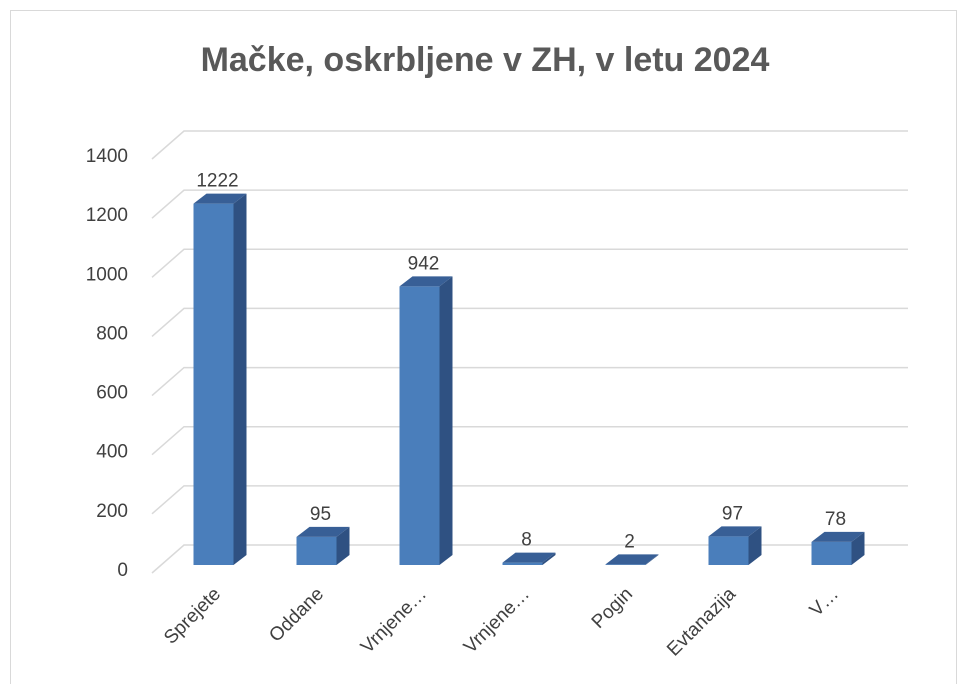 This screenshot has height=689, width=967. I want to click on value-label: 942, so click(424, 263).